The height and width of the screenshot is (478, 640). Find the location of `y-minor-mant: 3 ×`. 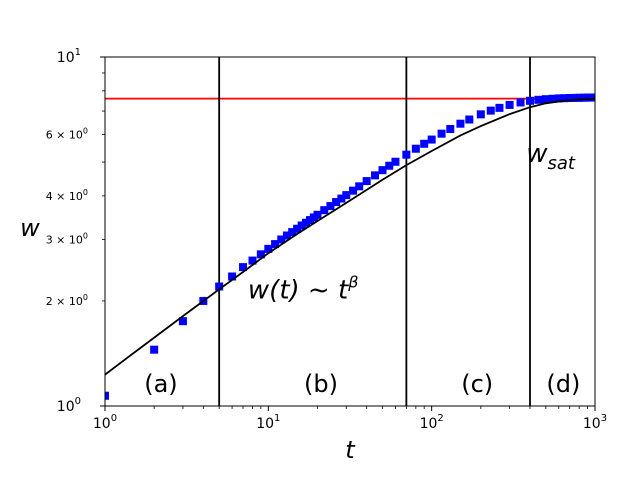

y-minor-mant: 3 × is located at coordinates (57, 239).